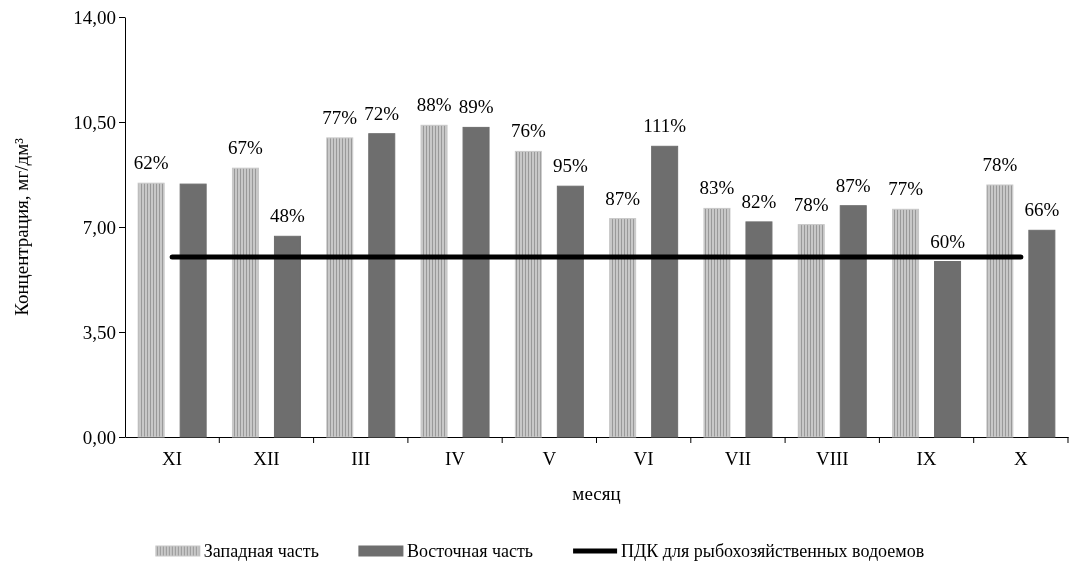 This screenshot has width=1080, height=580. What do you see at coordinates (665, 126) in the screenshot?
I see `annotation: 111%` at bounding box center [665, 126].